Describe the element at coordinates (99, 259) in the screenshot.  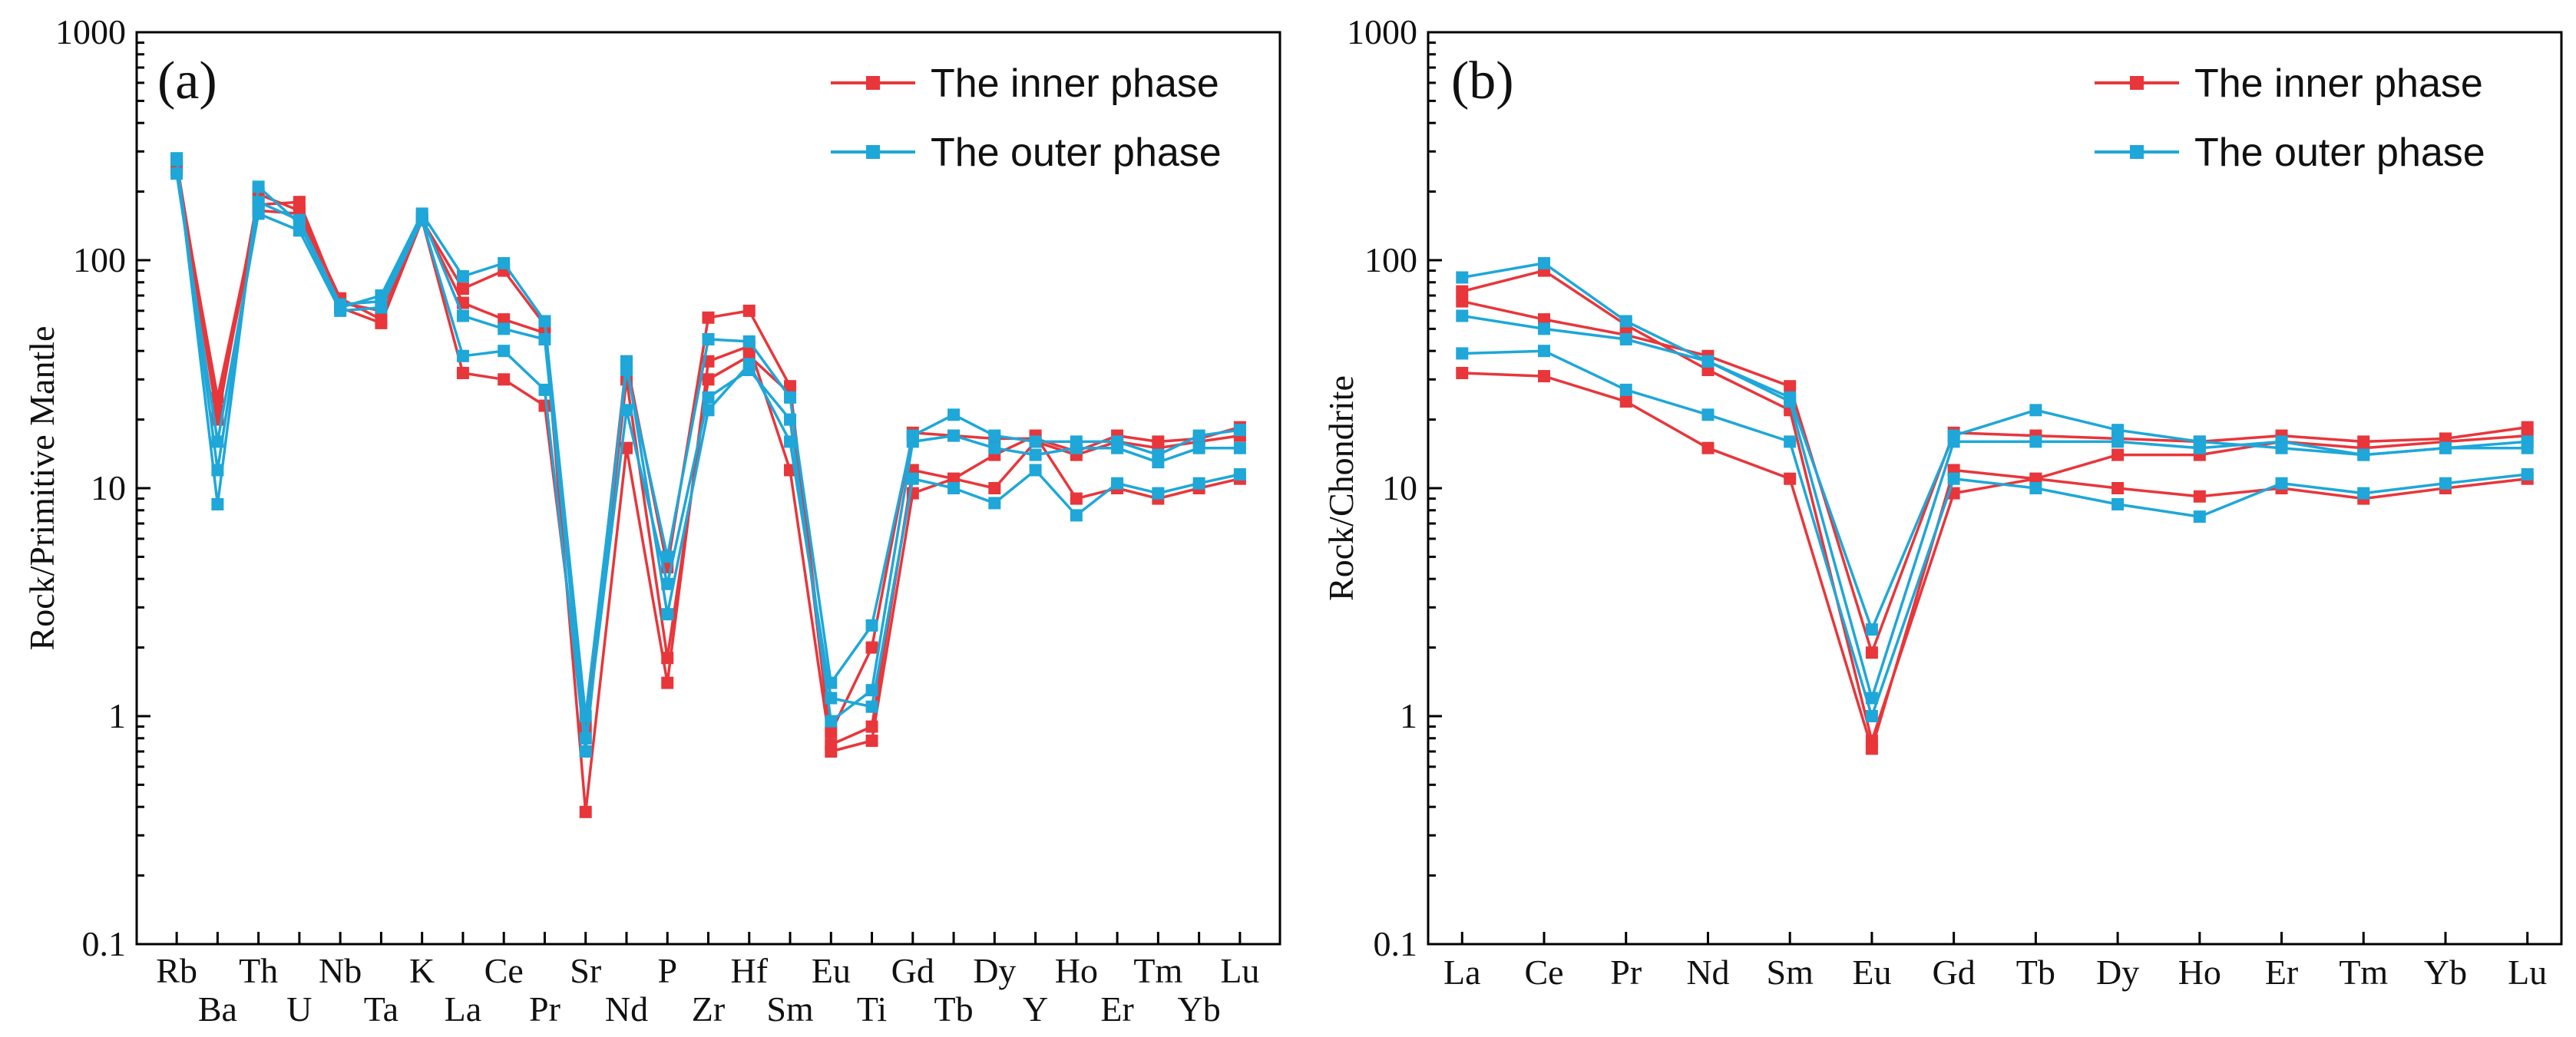
I see `y-tick-label: 100` at that location.